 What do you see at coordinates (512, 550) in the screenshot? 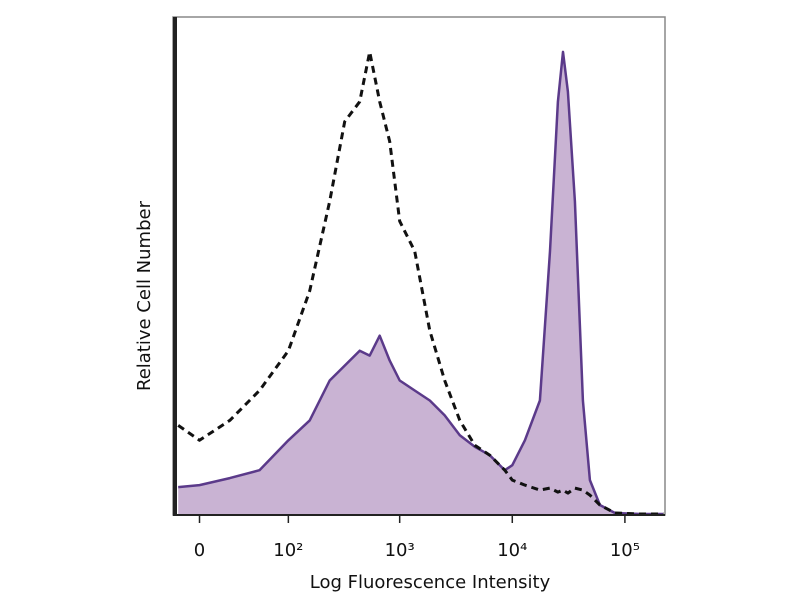
I see `x-tick-label: 10⁴` at bounding box center [512, 550].